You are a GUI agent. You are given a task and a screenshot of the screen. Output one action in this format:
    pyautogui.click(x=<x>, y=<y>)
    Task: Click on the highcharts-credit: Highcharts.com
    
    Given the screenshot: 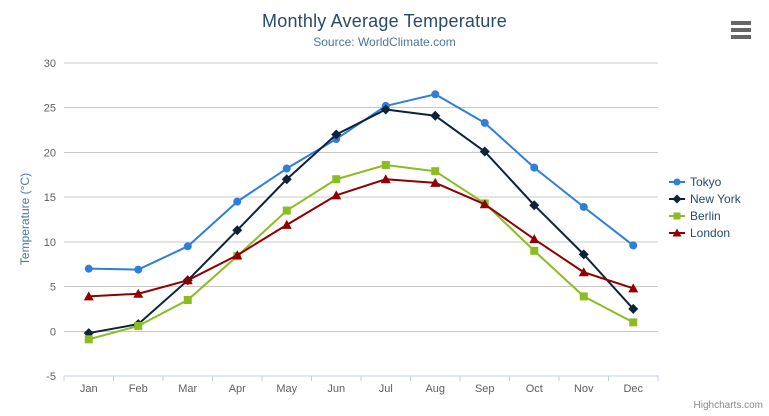 What is the action you would take?
    pyautogui.click(x=728, y=405)
    